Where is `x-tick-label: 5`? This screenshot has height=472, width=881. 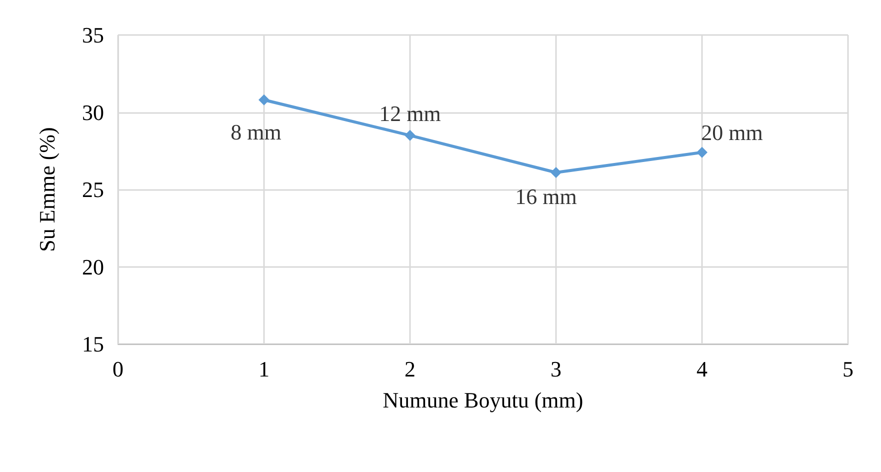 x-tick-label: 5 is located at coordinates (848, 369).